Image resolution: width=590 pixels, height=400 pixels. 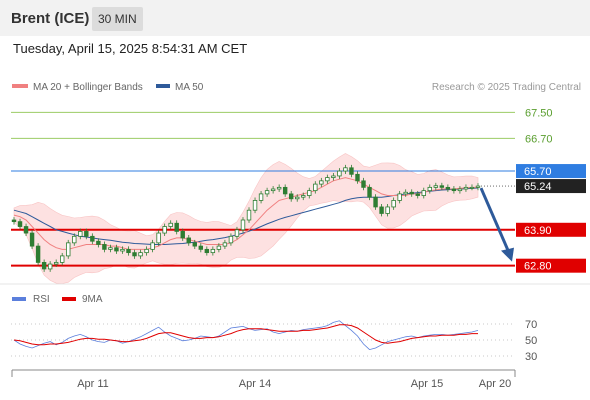 I want to click on timeframe-button: 30 MIN, so click(x=117, y=19).